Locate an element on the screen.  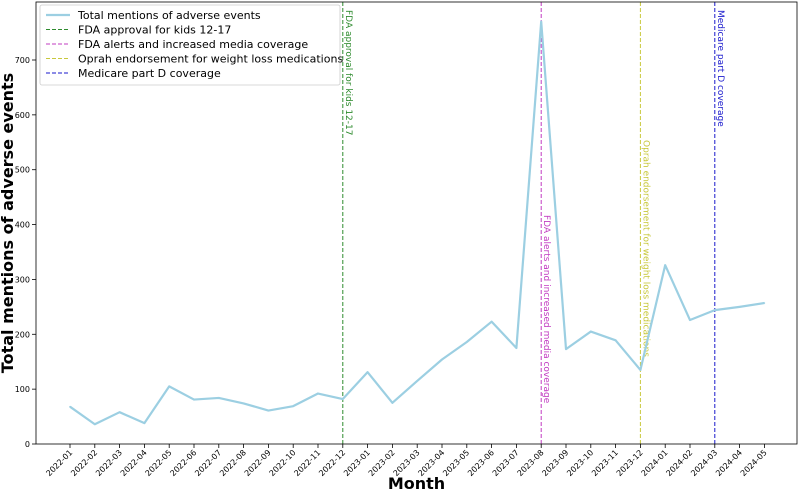
y-tick-label: 100 is located at coordinates (22, 389).